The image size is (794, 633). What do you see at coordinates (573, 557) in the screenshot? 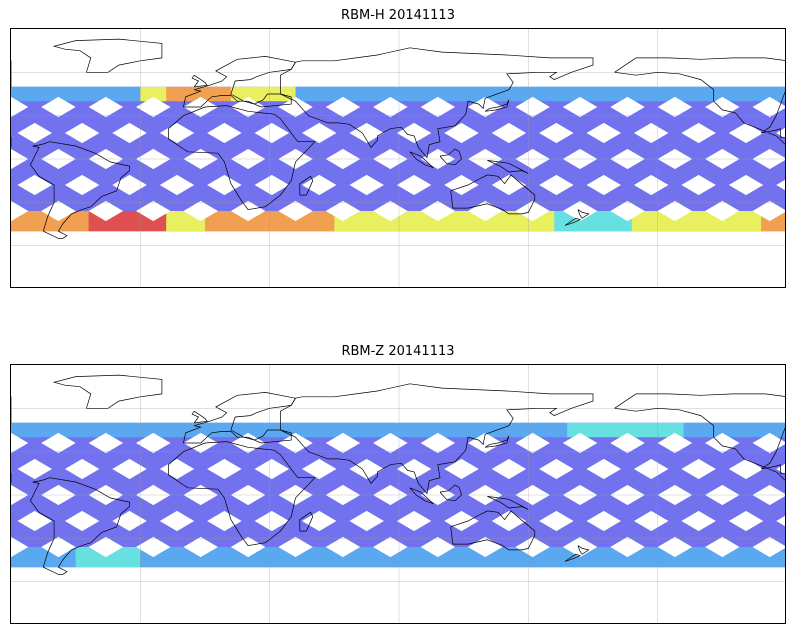
I see `coastline-new-zealand-s` at bounding box center [573, 557].